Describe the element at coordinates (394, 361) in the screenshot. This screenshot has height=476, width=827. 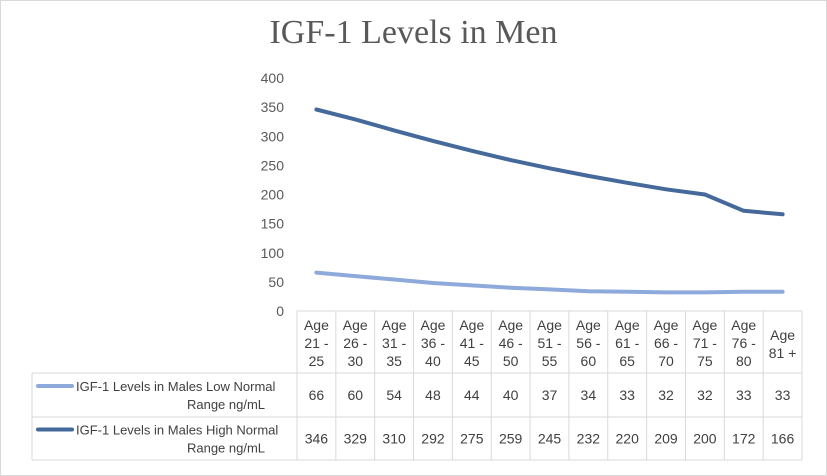
I see `category-label: 35` at that location.